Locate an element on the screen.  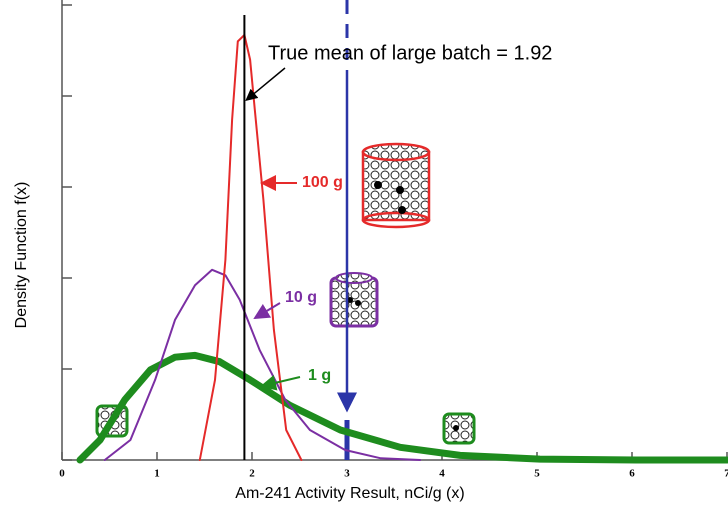
mean-label: True mean of large batch = 1.92 is located at coordinates (410, 53).